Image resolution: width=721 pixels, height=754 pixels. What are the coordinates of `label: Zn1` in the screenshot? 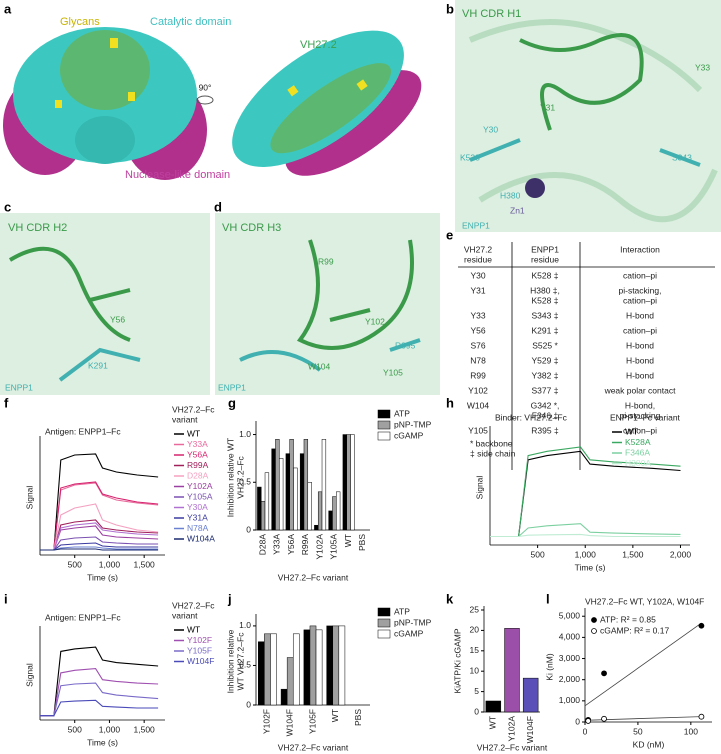 It's located at (517, 210).